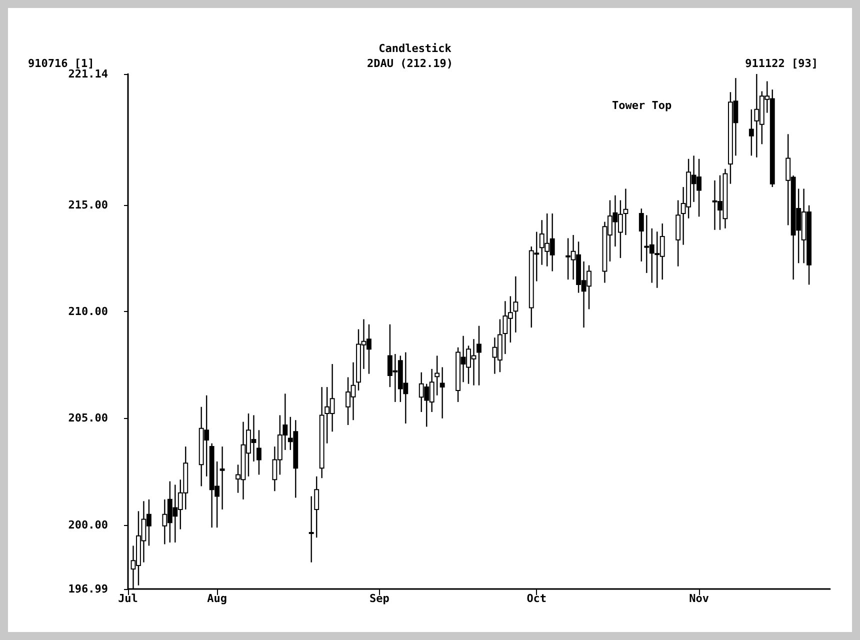  What do you see at coordinates (88, 589) in the screenshot?
I see `y-tick-label: 196.99` at bounding box center [88, 589].